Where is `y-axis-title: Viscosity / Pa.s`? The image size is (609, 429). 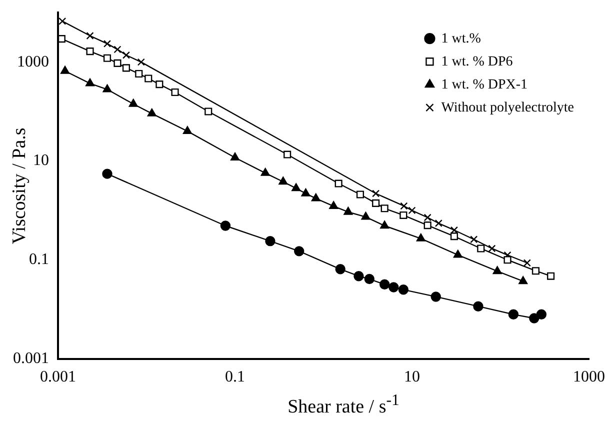
y-axis-title: Viscosity / Pa.s is located at coordinates (19, 186).